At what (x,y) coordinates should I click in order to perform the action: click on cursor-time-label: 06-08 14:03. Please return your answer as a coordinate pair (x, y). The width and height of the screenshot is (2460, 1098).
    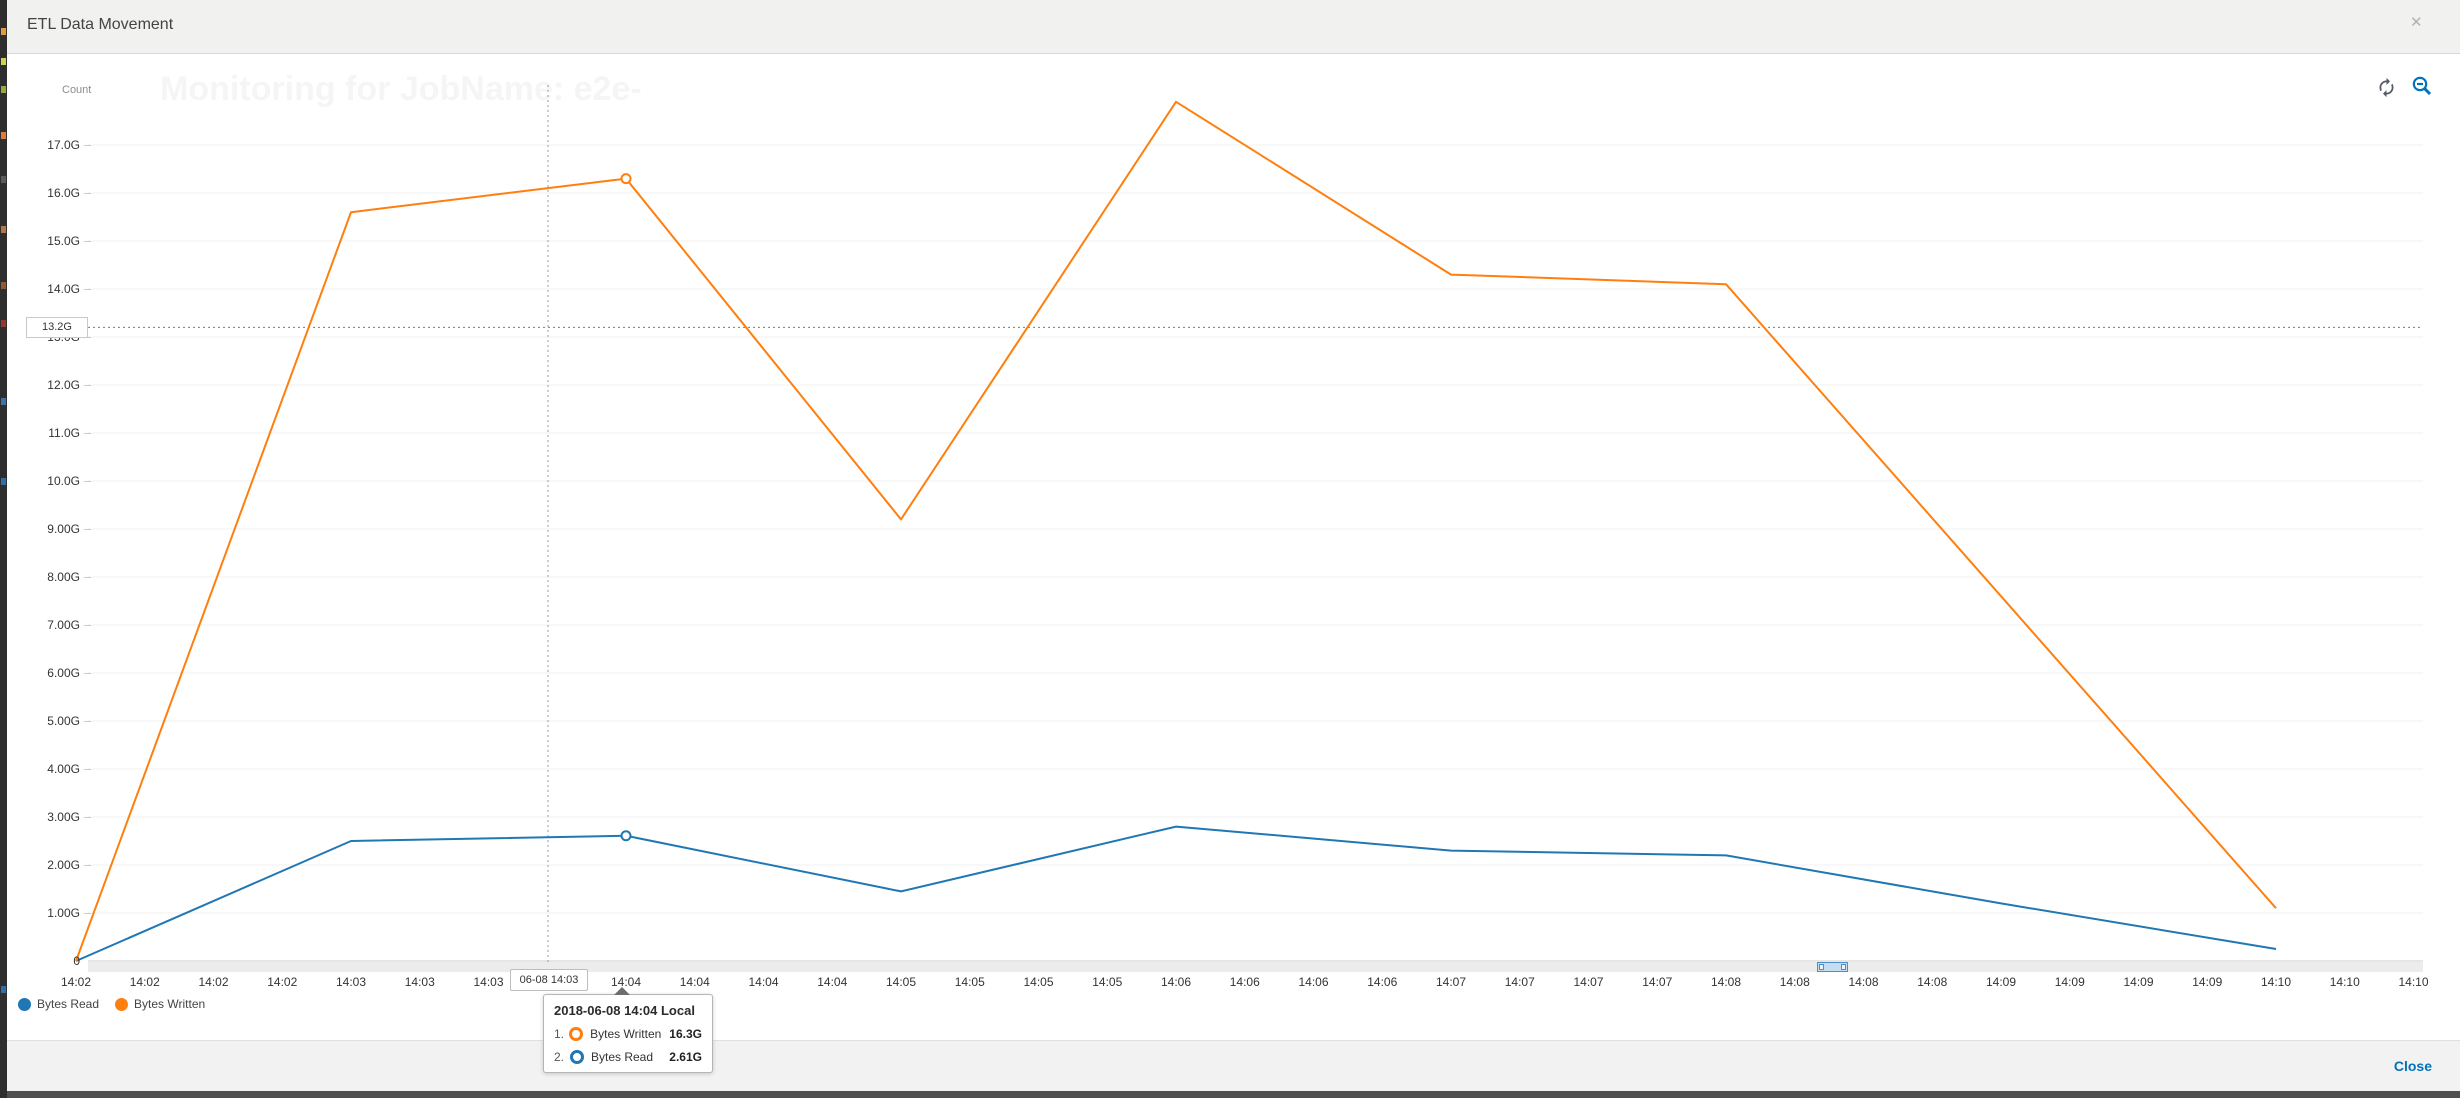
    Looking at the image, I should click on (549, 980).